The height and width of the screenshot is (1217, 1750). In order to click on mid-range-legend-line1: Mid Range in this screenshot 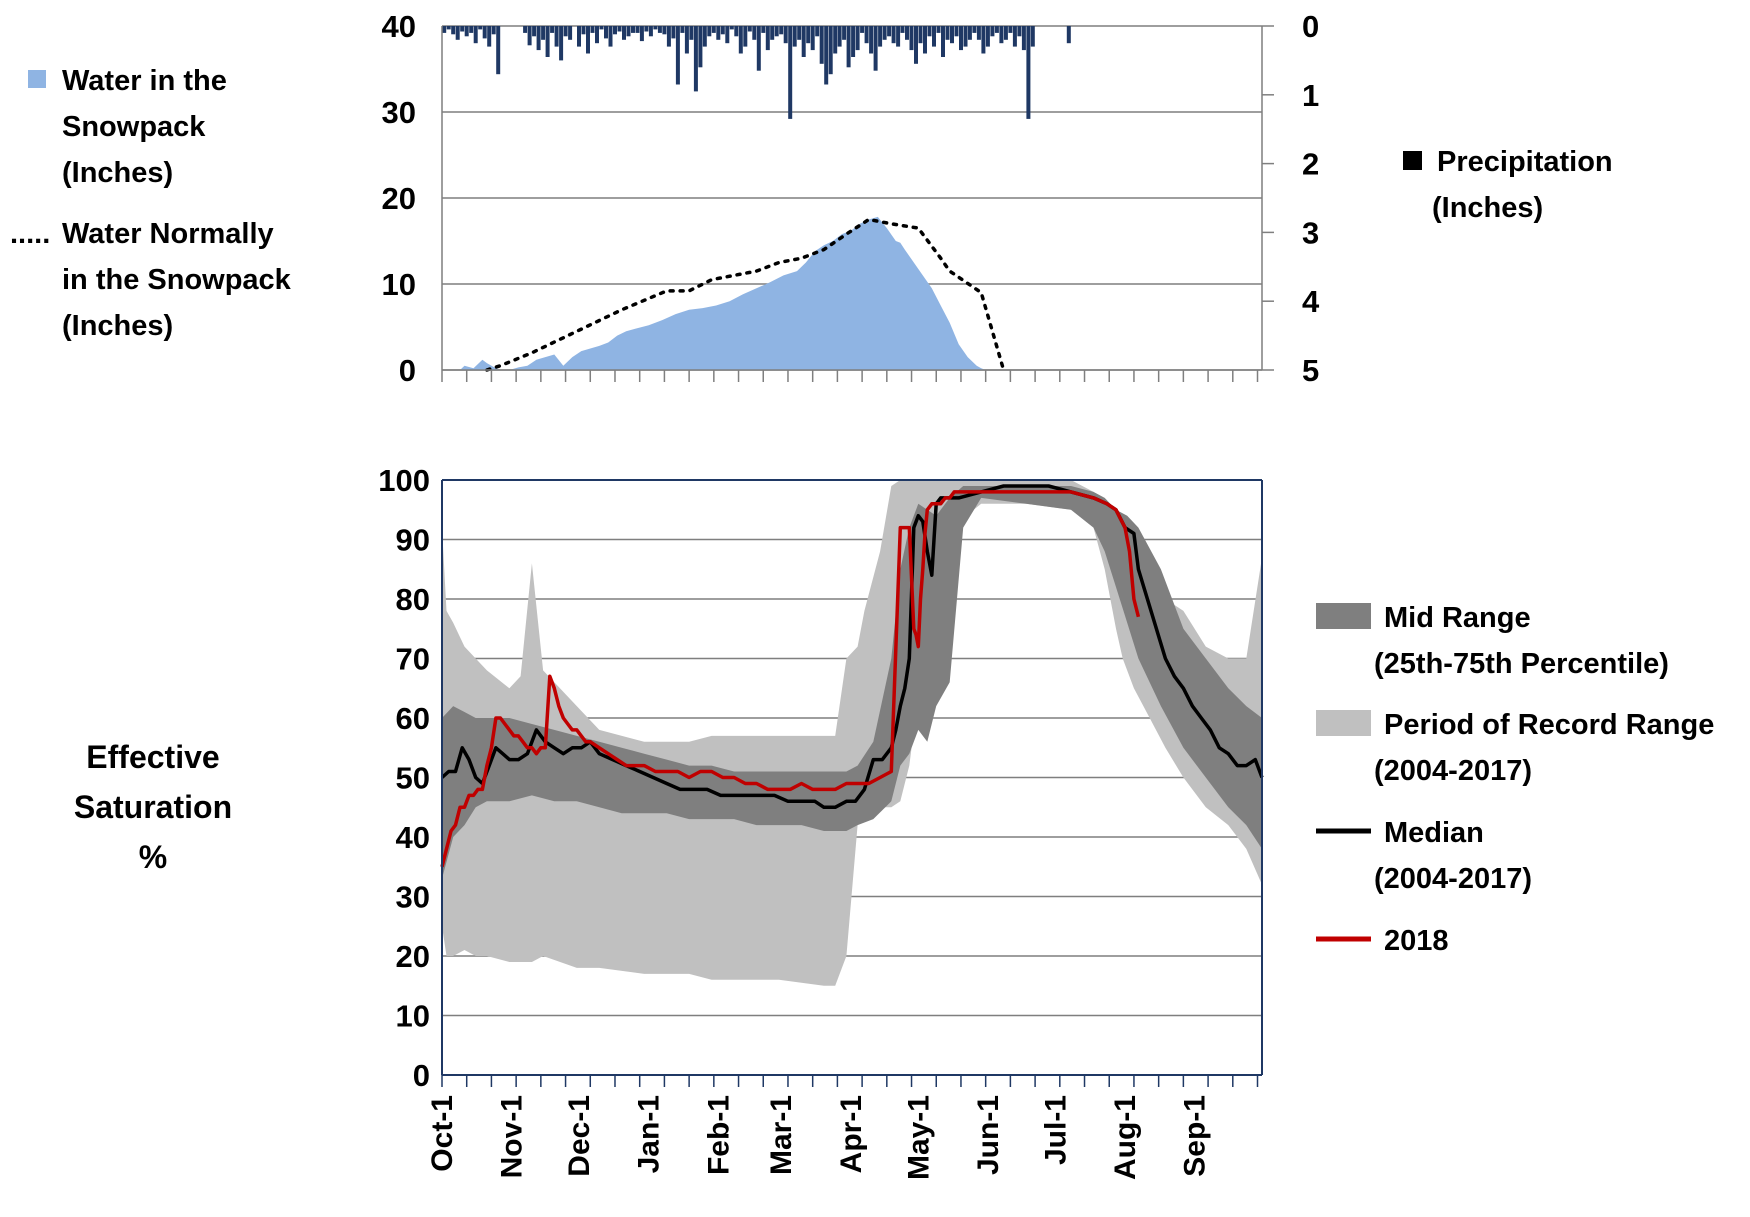, I will do `click(1457, 618)`.